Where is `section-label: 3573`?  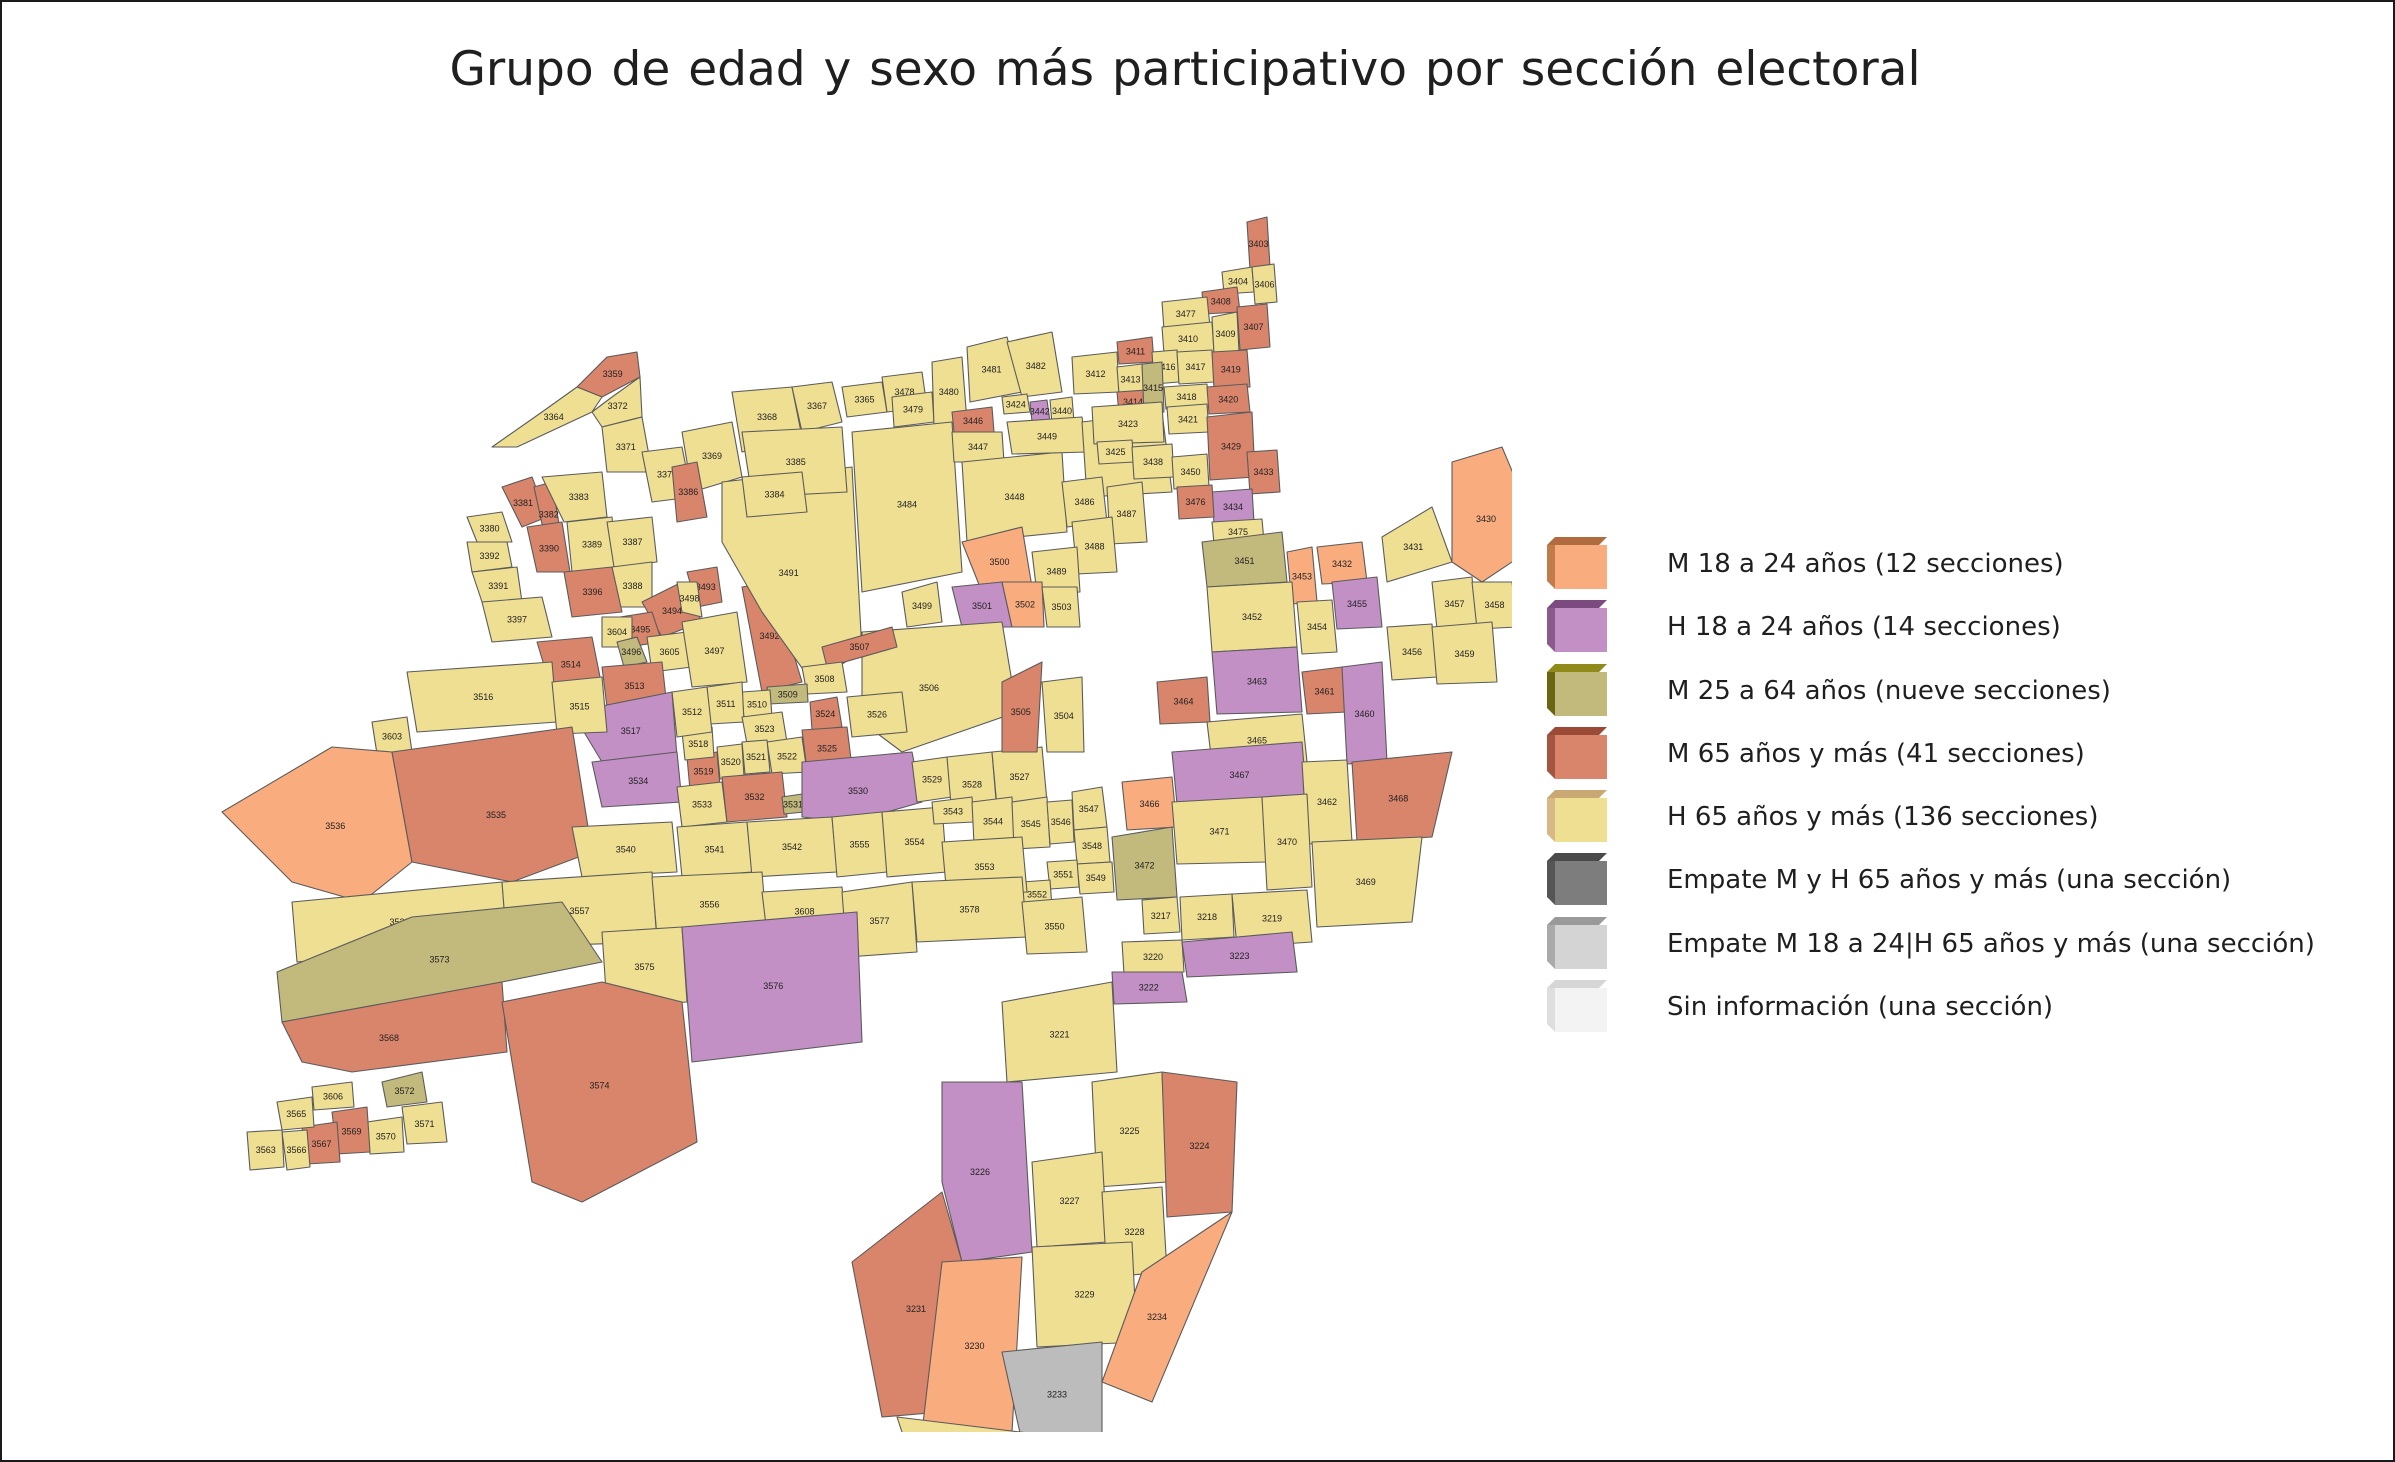
section-label: 3573 is located at coordinates (439, 960).